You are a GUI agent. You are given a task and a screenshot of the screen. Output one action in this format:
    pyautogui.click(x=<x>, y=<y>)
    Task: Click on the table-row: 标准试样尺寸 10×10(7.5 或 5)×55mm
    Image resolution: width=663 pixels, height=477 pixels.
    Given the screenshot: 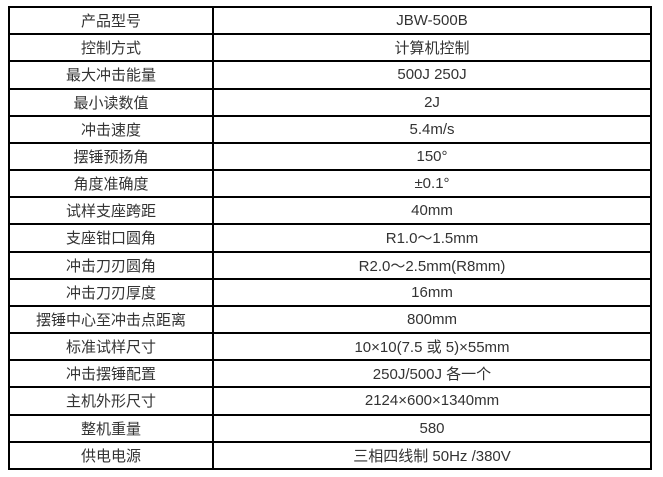 What is the action you would take?
    pyautogui.click(x=330, y=347)
    